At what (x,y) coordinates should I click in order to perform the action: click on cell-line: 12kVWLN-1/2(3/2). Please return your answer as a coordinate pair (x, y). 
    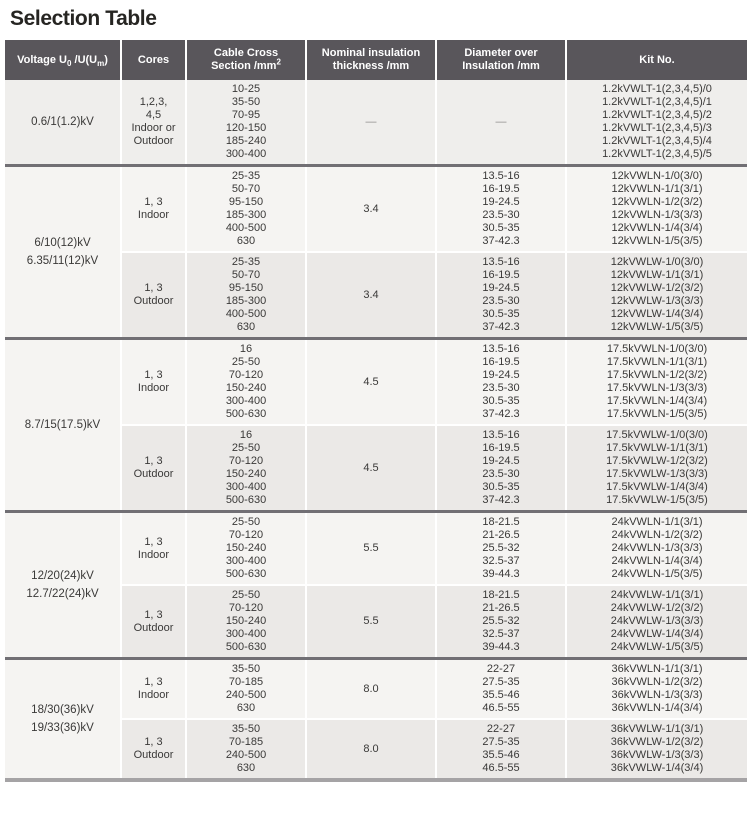
    Looking at the image, I should click on (657, 202).